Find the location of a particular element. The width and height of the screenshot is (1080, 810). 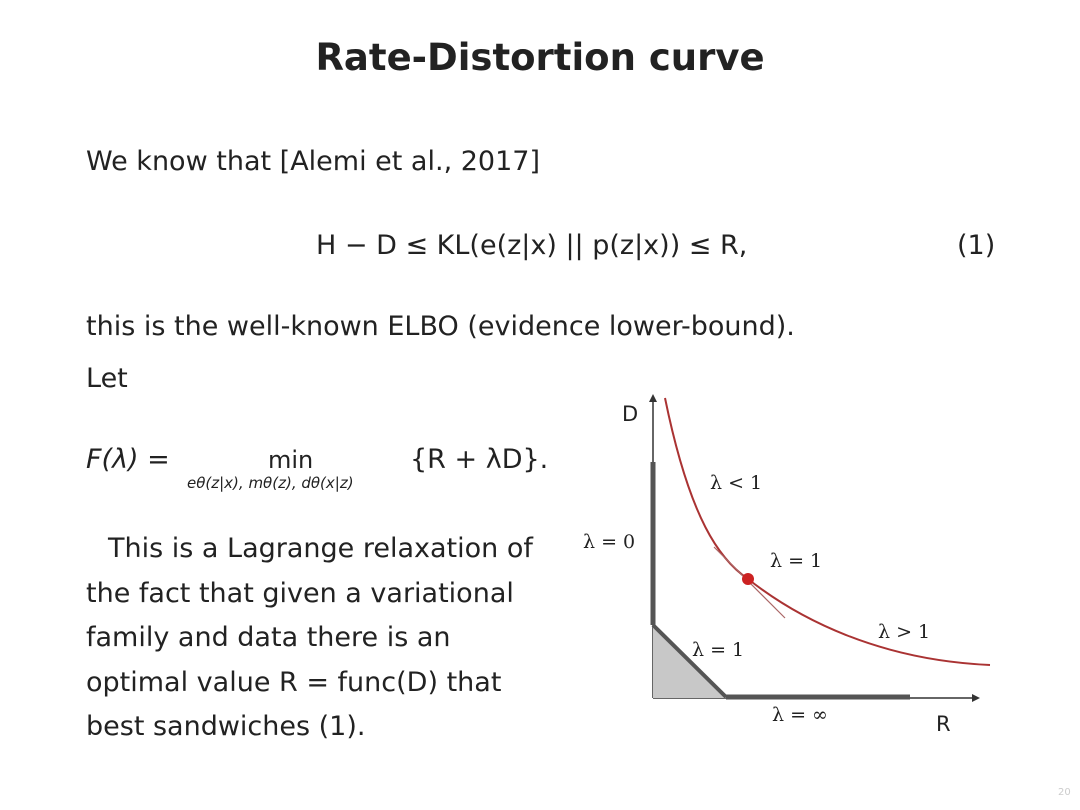

axis-label: D is located at coordinates (630, 414).